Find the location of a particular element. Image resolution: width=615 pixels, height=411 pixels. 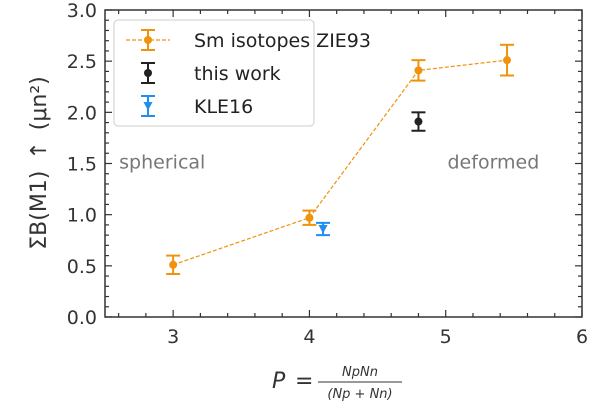

x-tick-label: 3 is located at coordinates (173, 337).